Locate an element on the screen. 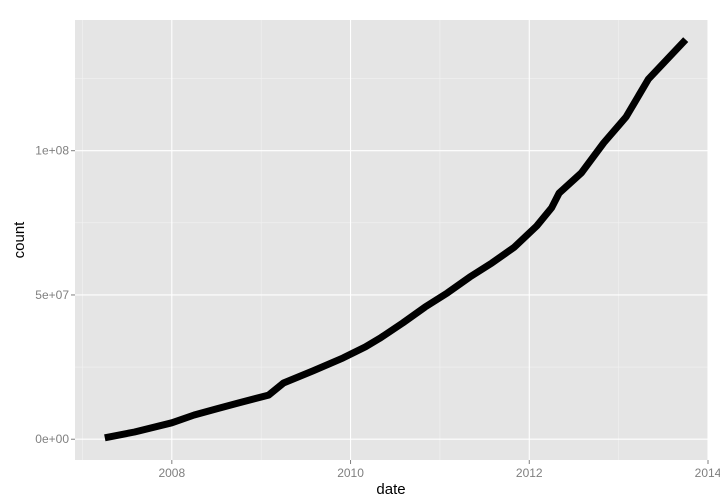  y-tick-label: 0e+00 is located at coordinates (52, 439).